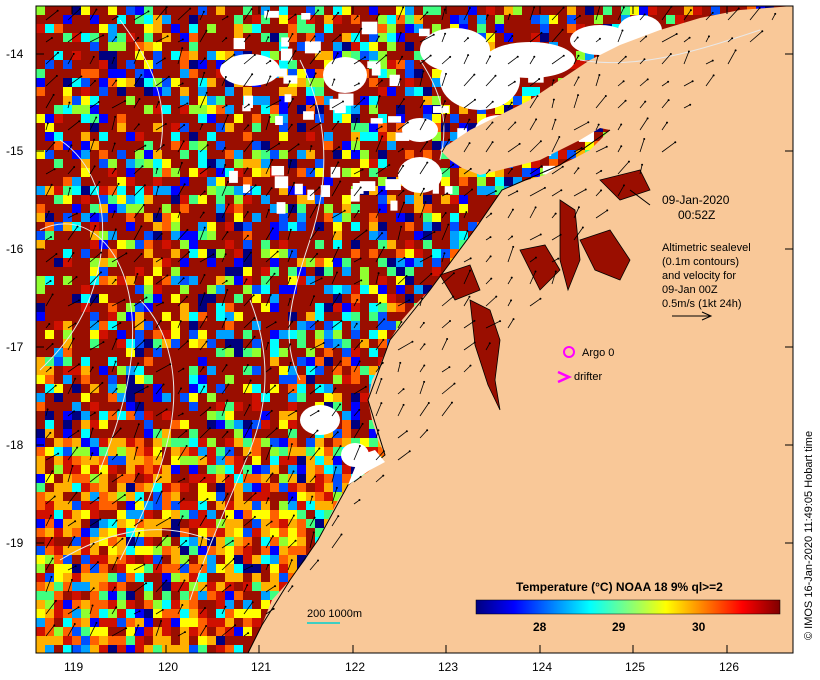 This screenshot has height=680, width=820. I want to click on x-tick-label: 125, so click(635, 667).